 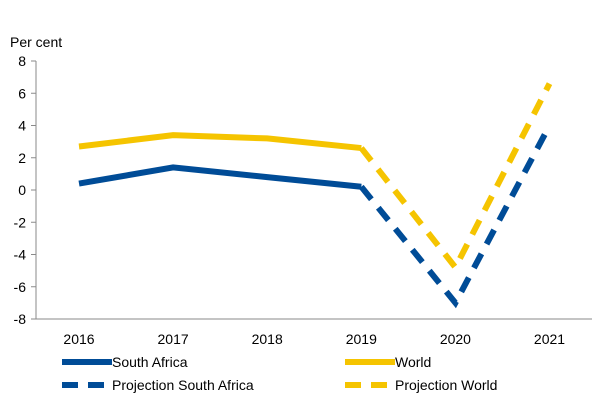 What do you see at coordinates (220, 142) in the screenshot?
I see `series-line-world` at bounding box center [220, 142].